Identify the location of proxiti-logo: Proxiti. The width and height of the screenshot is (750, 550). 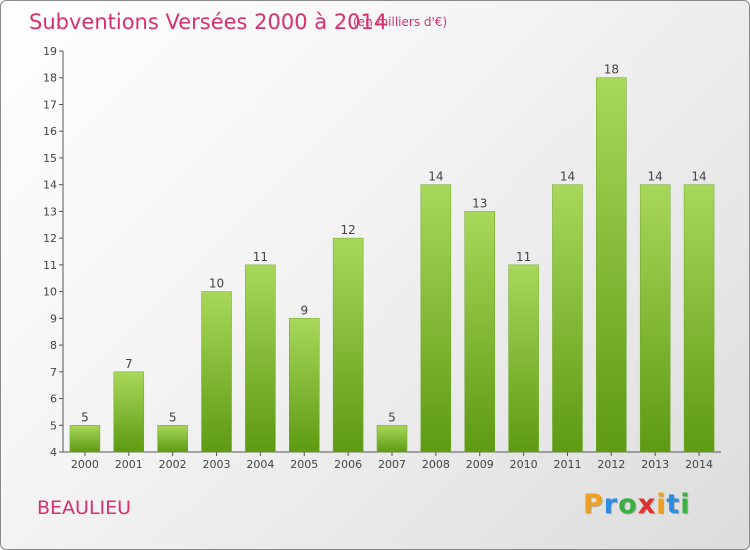
(637, 504).